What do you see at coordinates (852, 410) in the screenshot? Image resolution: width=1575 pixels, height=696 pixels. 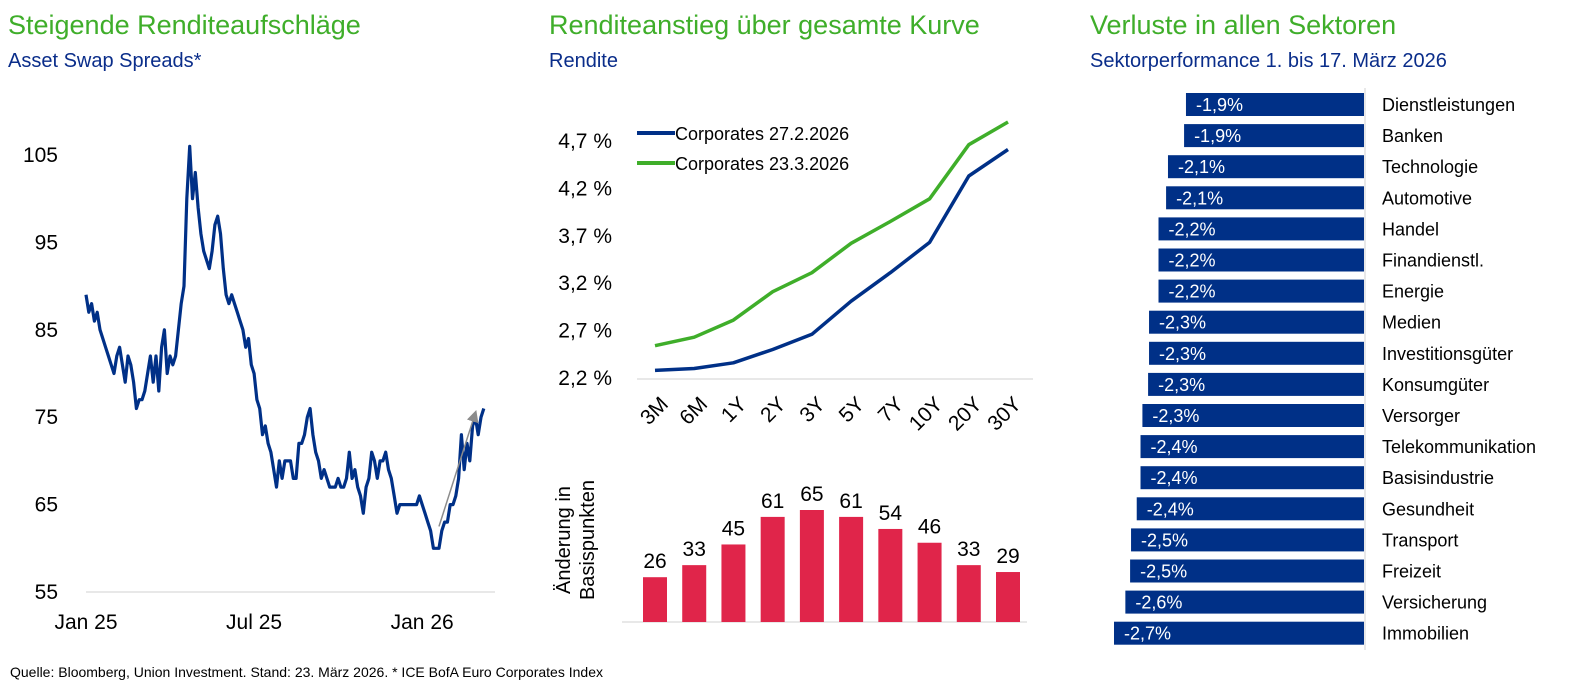 I see `x-tick-label: 5Y` at bounding box center [852, 410].